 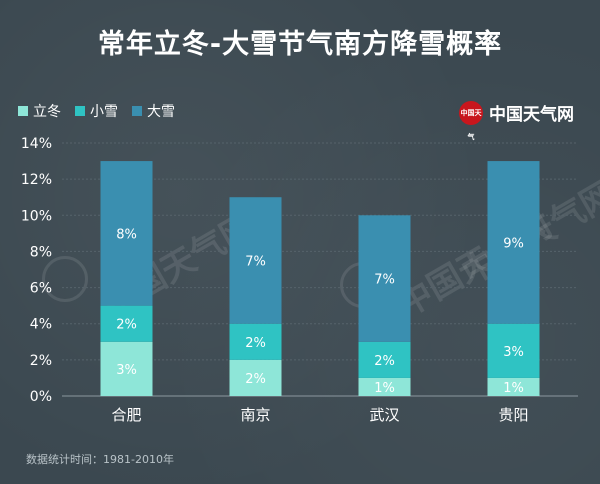 I want to click on x-tick-label: 武汉, so click(x=384, y=415).